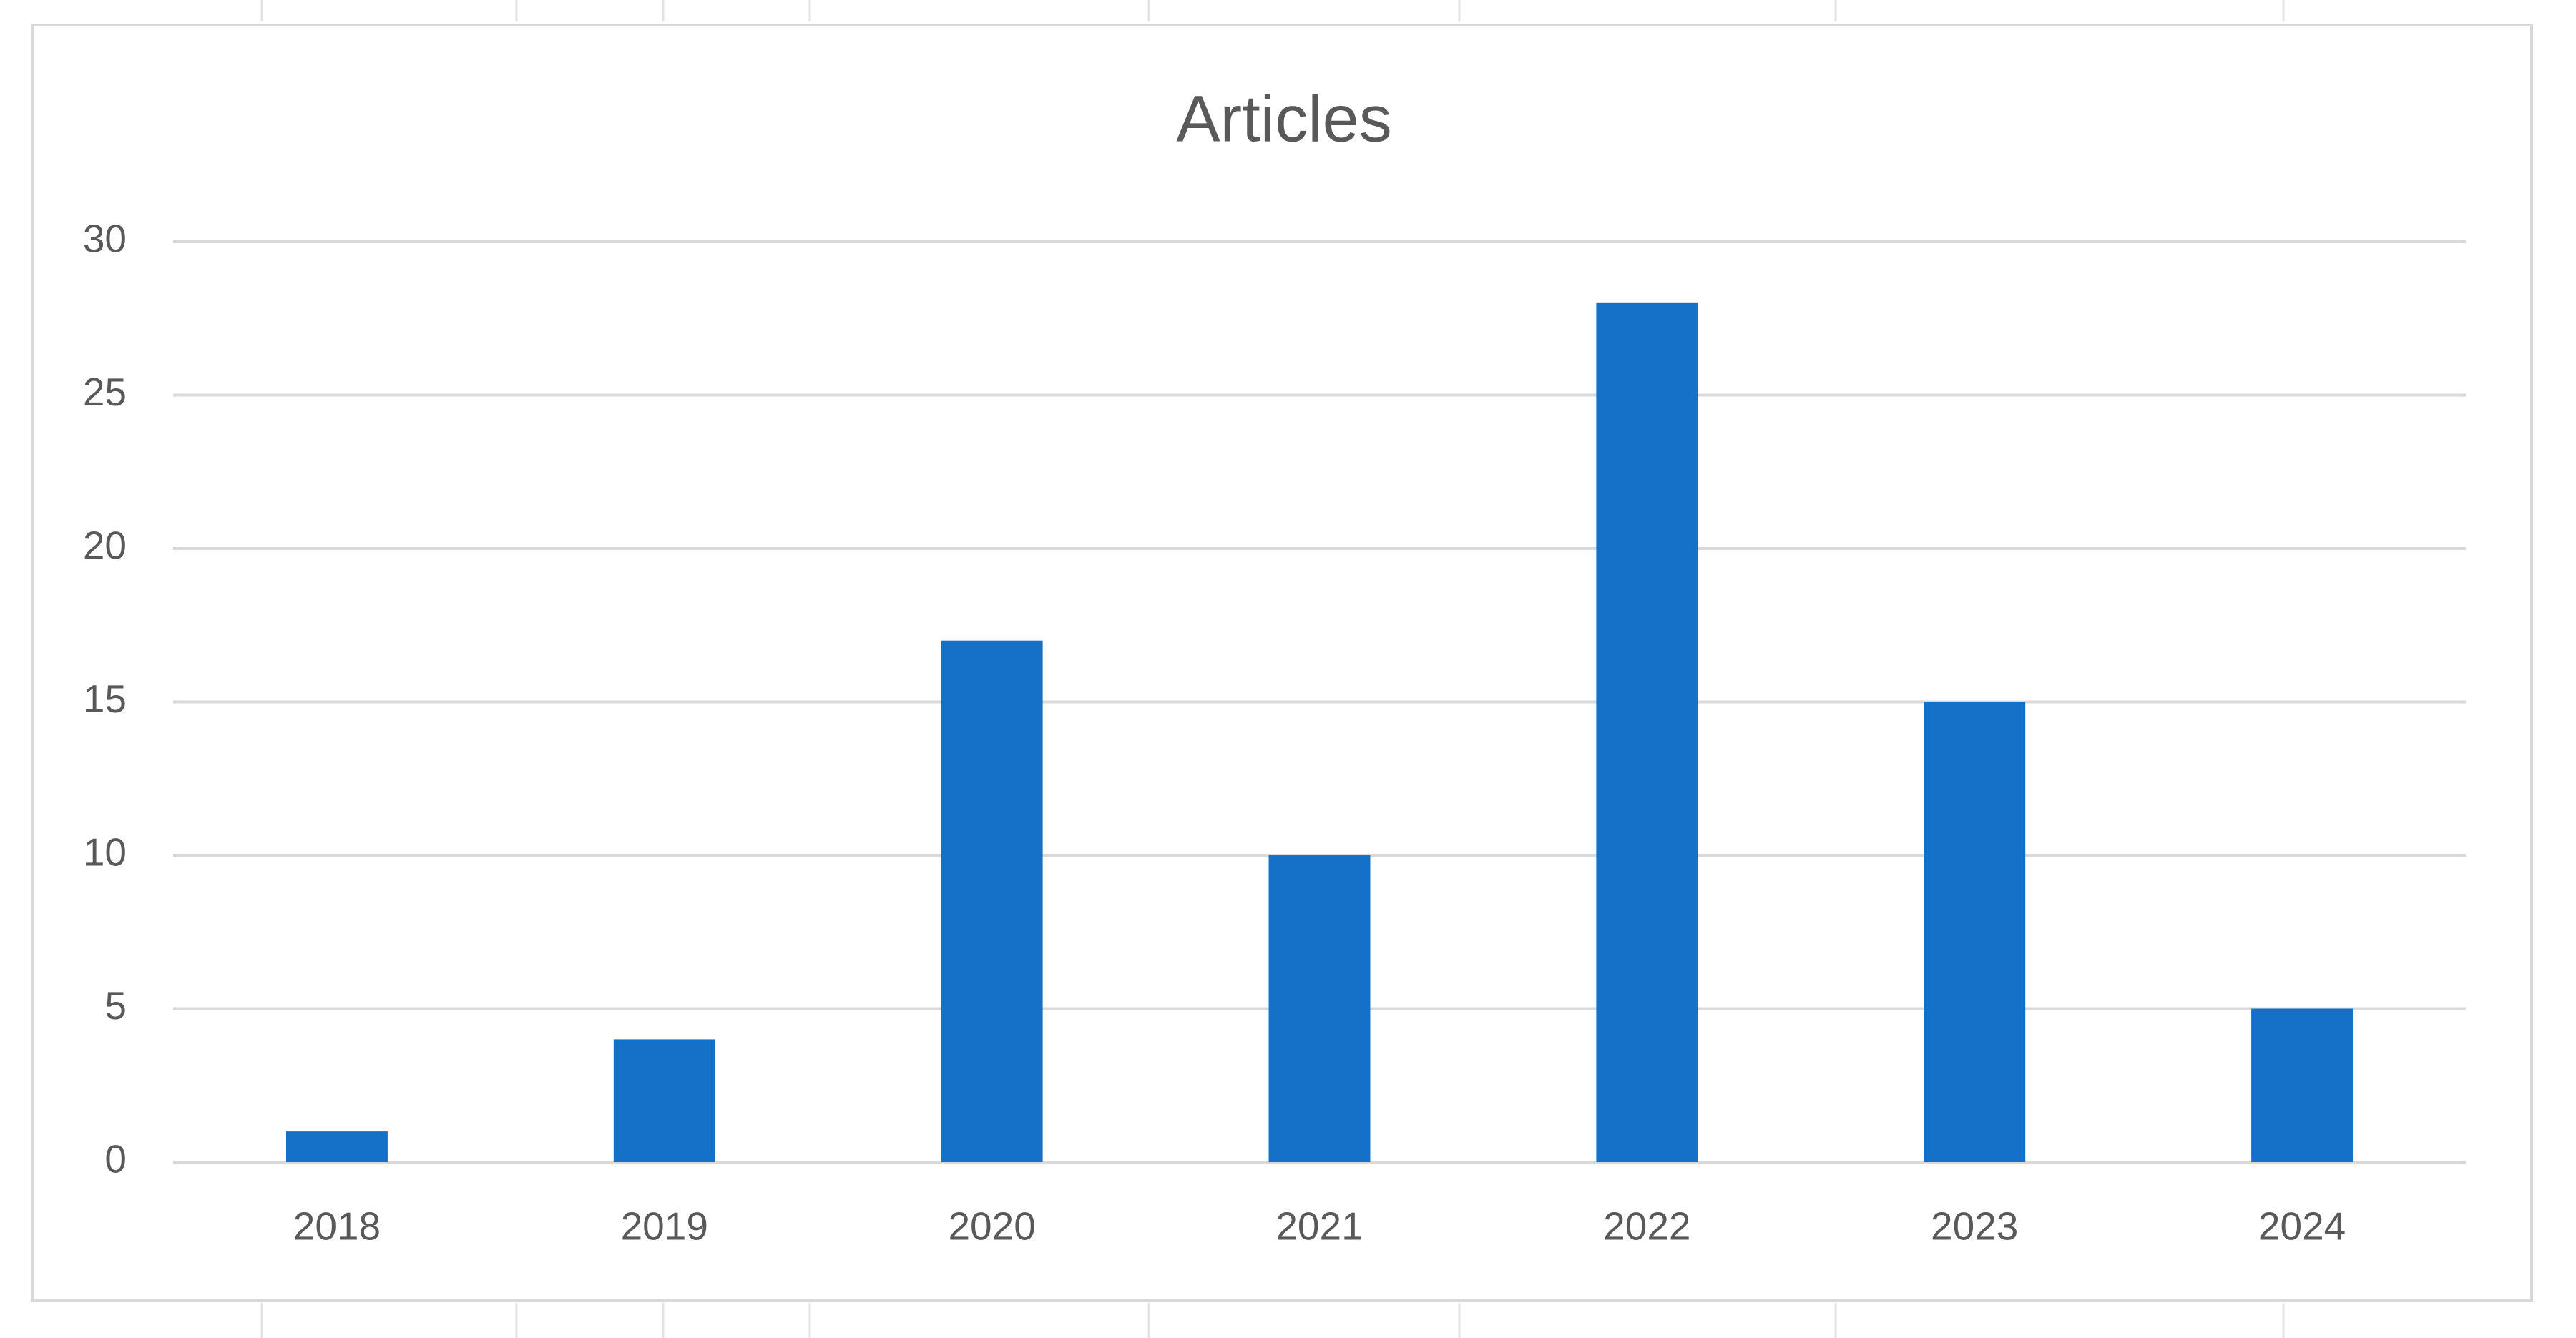 This screenshot has width=2576, height=1338. What do you see at coordinates (115, 1159) in the screenshot?
I see `y-tick-label: 0` at bounding box center [115, 1159].